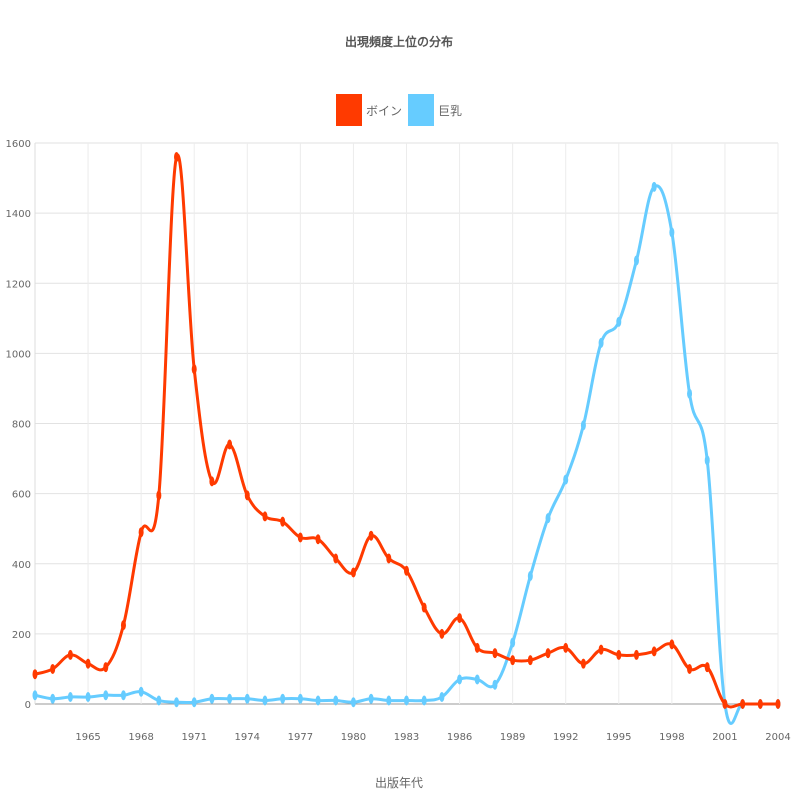 Image resolution: width=798 pixels, height=798 pixels. I want to click on x-tick-label: 1977, so click(300, 737).